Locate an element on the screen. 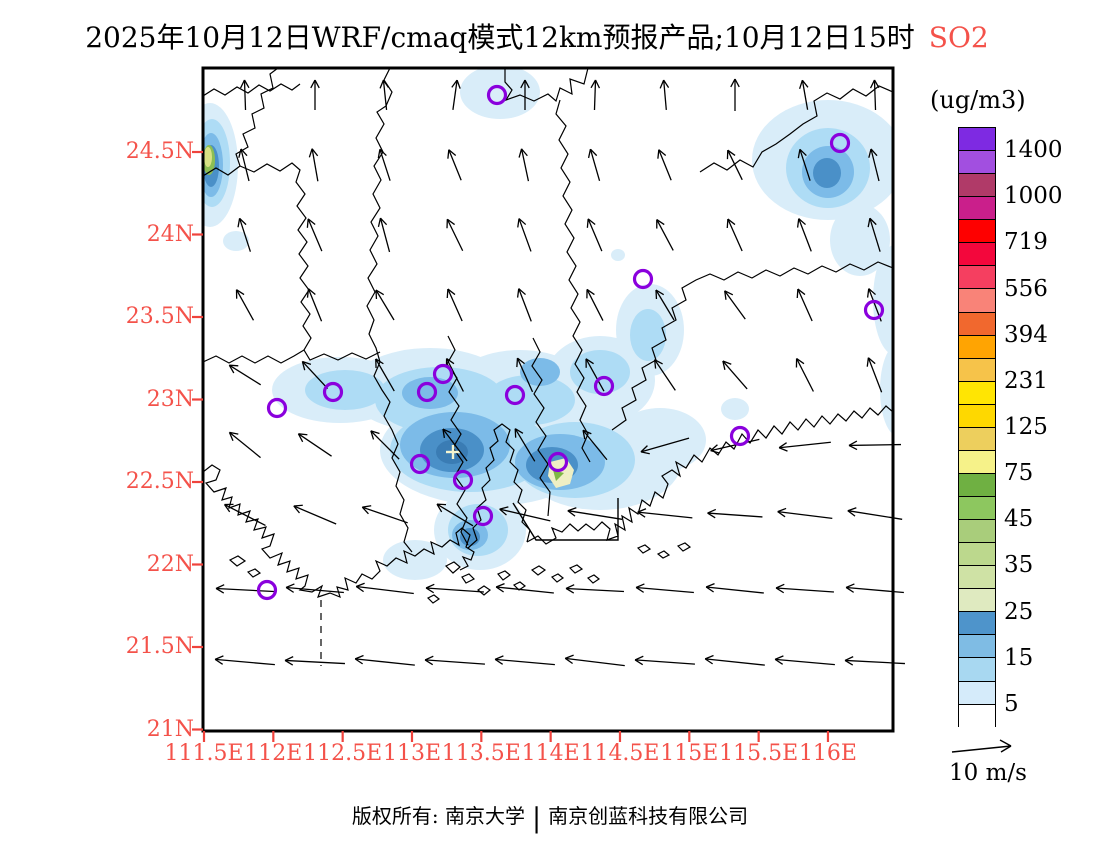 The width and height of the screenshot is (1100, 850). y-axis-label: 24N is located at coordinates (170, 234).